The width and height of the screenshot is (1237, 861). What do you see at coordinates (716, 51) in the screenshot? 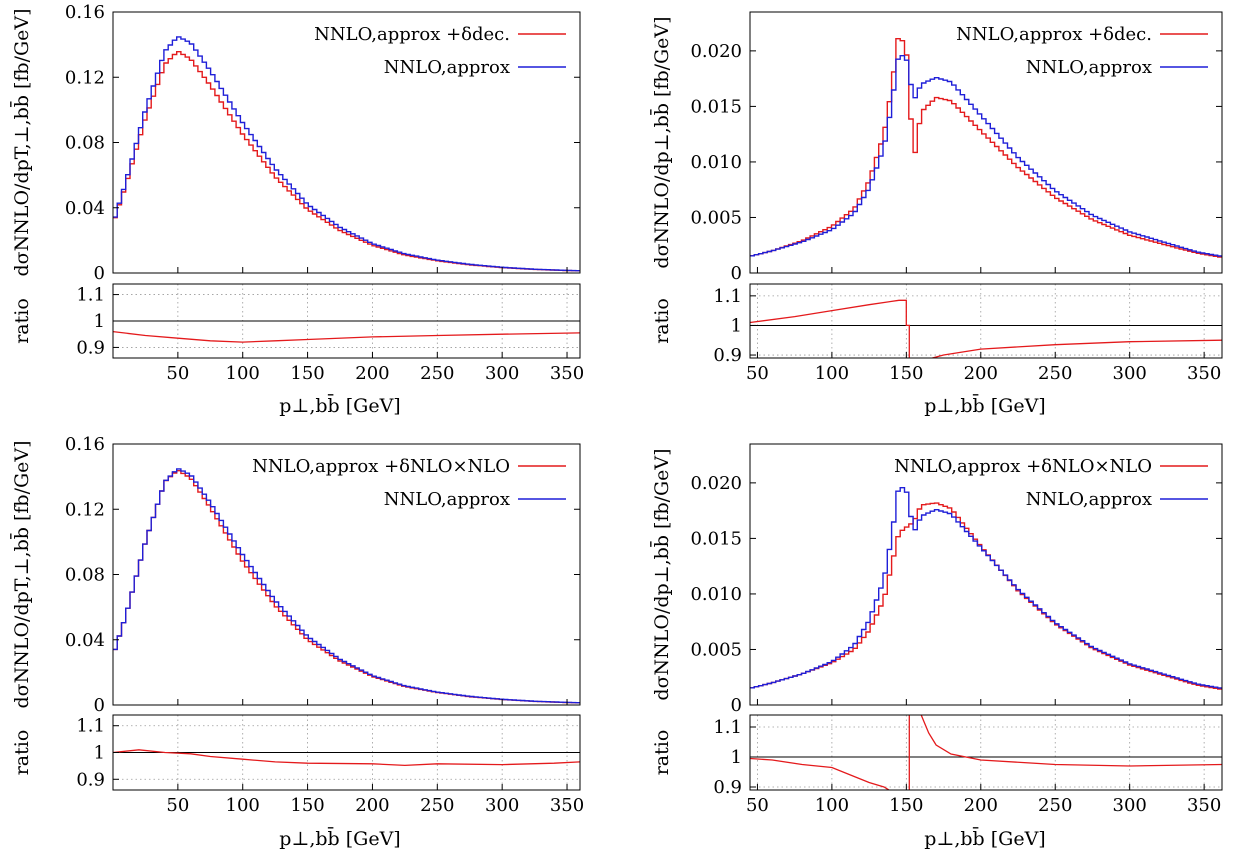
I see `y-tick-label: 0.020` at bounding box center [716, 51].